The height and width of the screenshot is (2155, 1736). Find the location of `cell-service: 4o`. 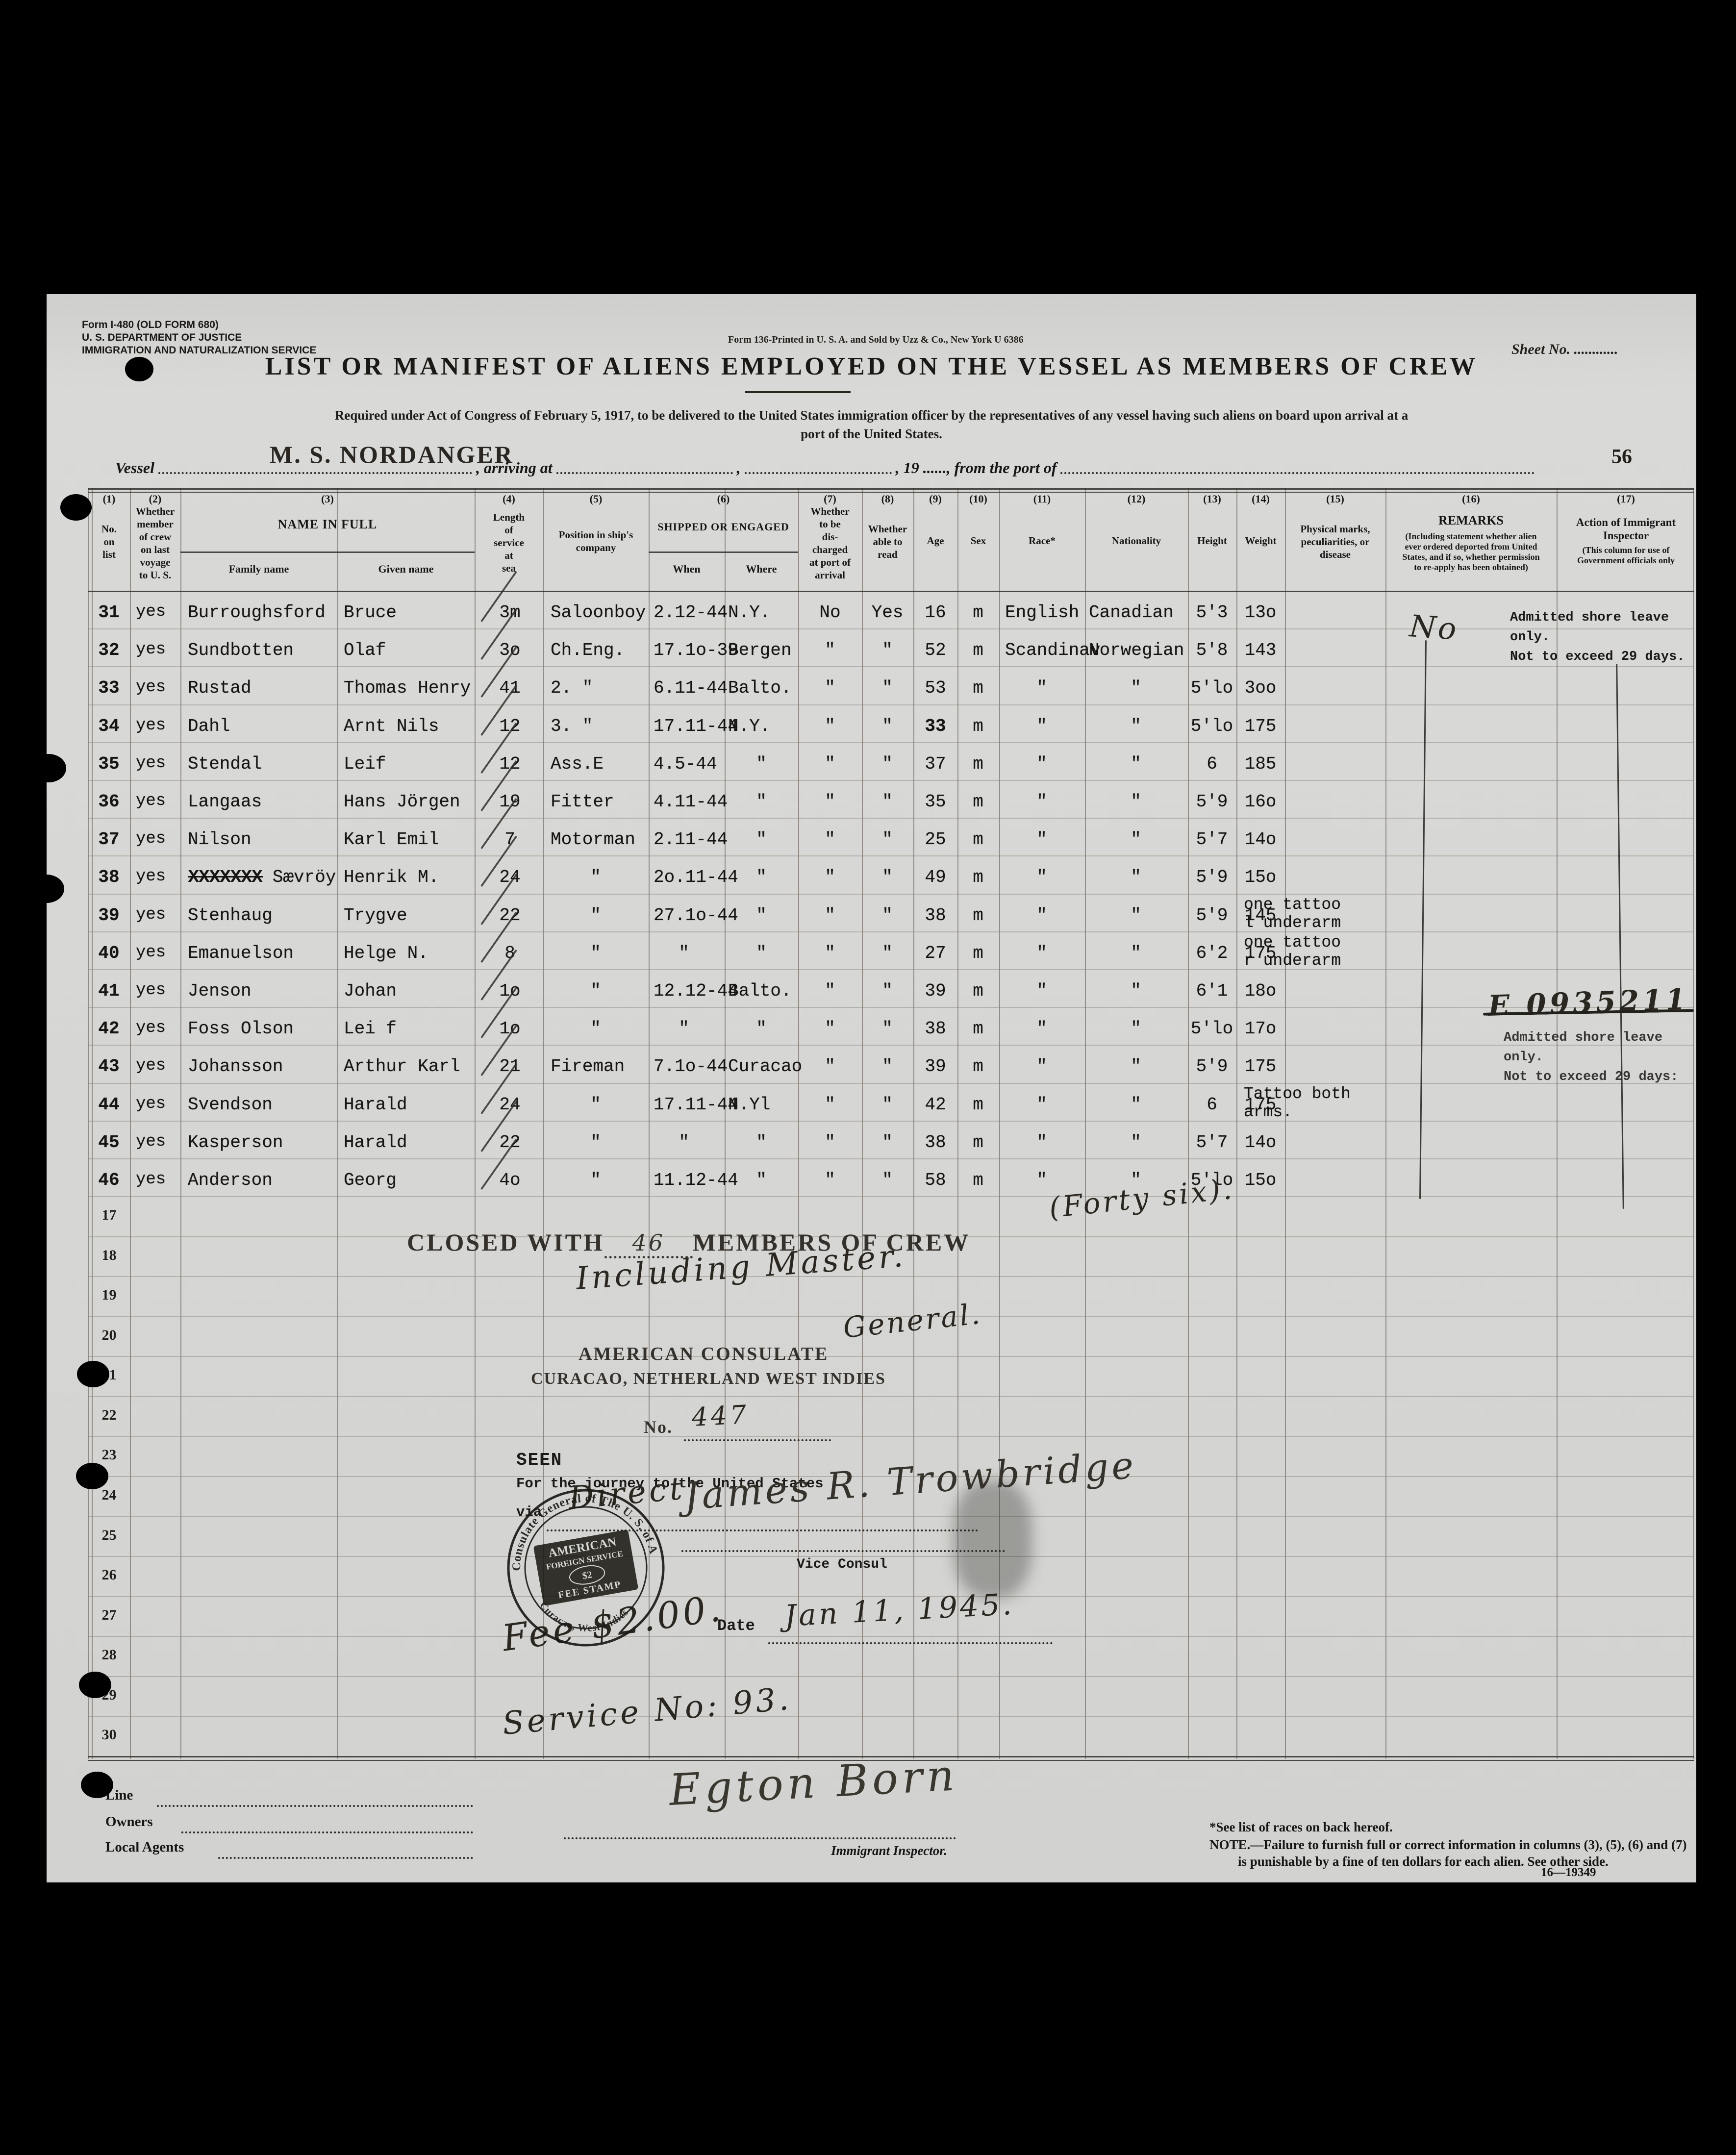

cell-service: 4o is located at coordinates (510, 1180).